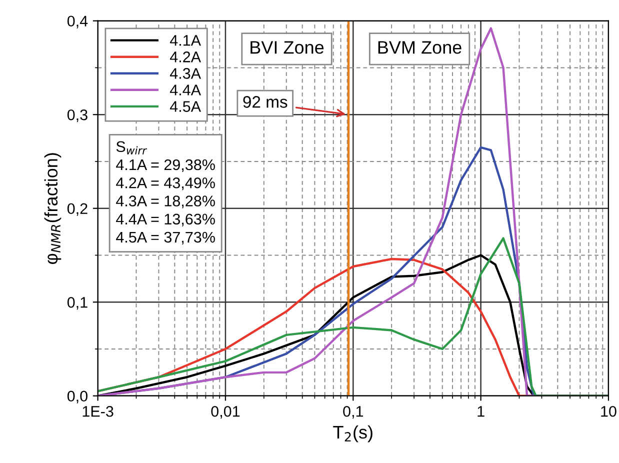 The image size is (619, 463). I want to click on x-tick-label: 0,01, so click(225, 412).